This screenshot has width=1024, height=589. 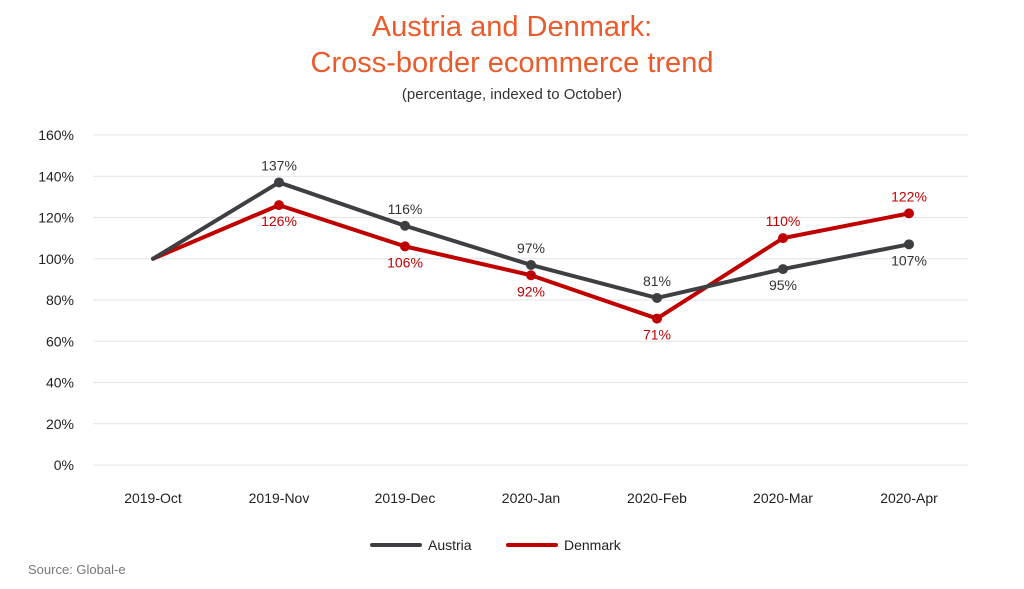 I want to click on y-tick-label: 160%, so click(x=56, y=135).